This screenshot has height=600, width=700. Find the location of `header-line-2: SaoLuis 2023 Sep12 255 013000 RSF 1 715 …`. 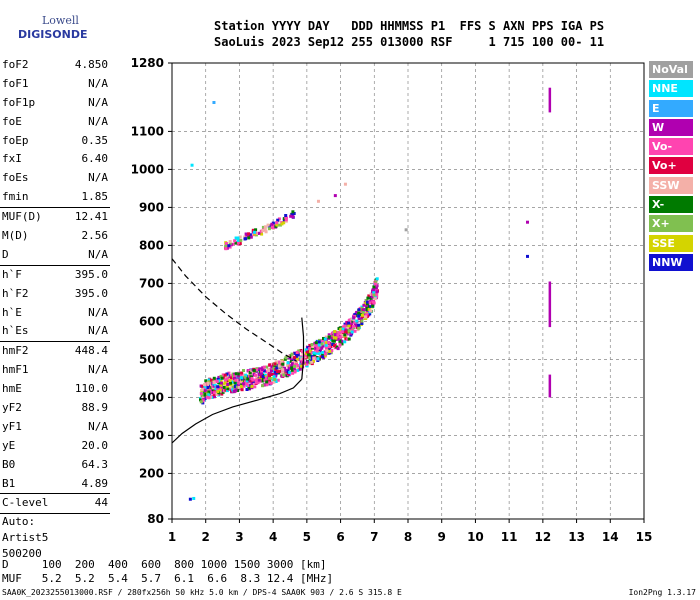

header-line-2: SaoLuis 2023 Sep12 255 013000 RSF 1 715 … is located at coordinates (409, 42).